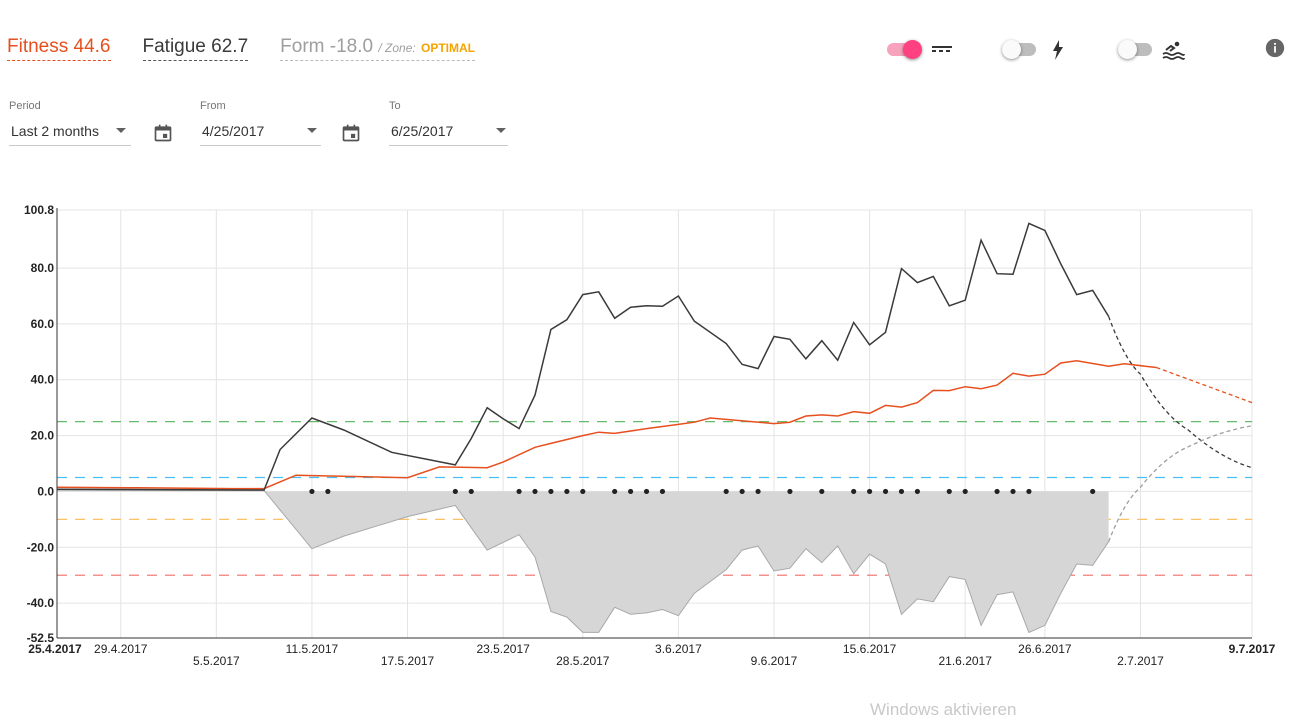 The image size is (1294, 720). What do you see at coordinates (312, 649) in the screenshot?
I see `x-tick-label: 11.5.2017` at bounding box center [312, 649].